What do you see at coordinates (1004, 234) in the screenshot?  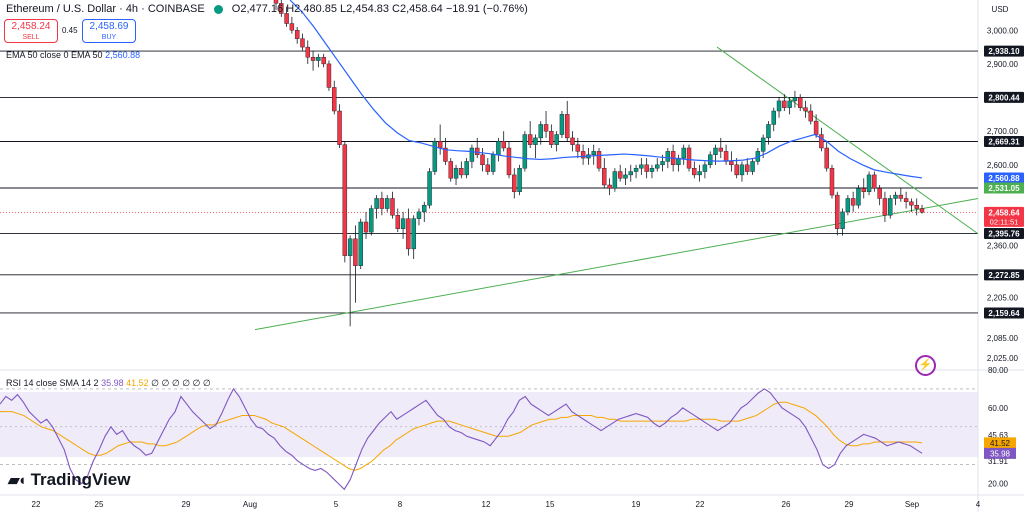 I see `price-level-badge: 2,395.76` at bounding box center [1004, 234].